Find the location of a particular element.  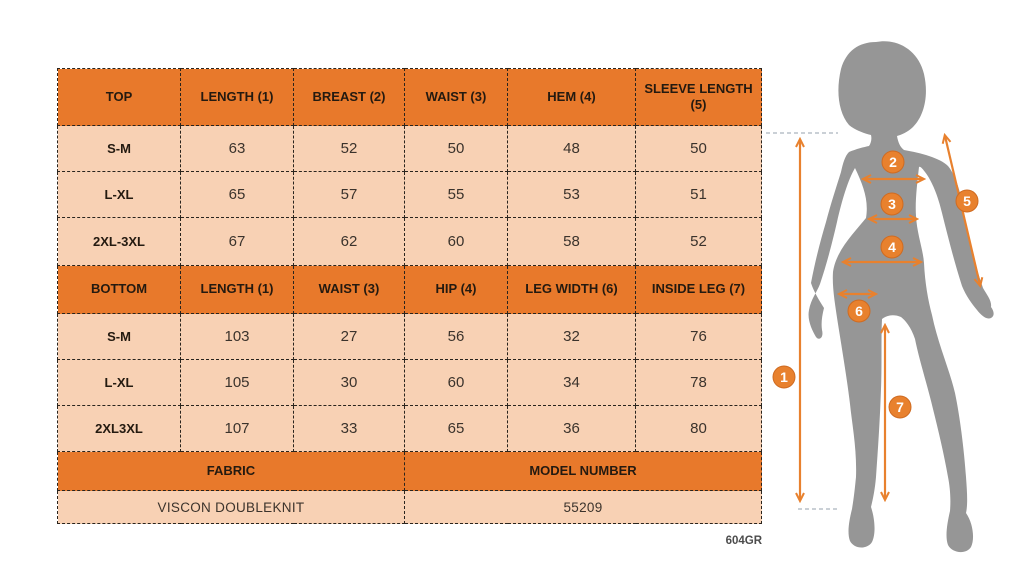

column-header: HEM (4) is located at coordinates (571, 97).